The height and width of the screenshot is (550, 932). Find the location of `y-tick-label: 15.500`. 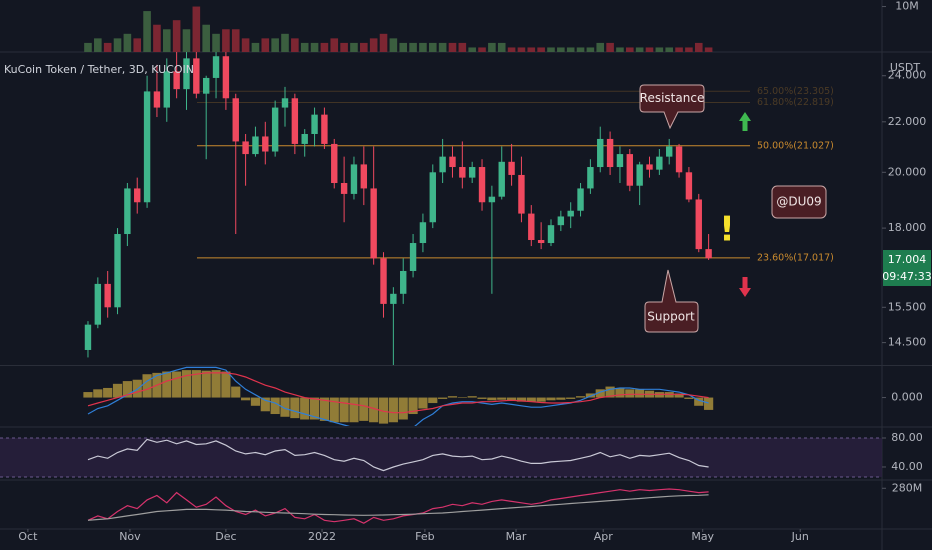

y-tick-label: 15.500 is located at coordinates (907, 306).